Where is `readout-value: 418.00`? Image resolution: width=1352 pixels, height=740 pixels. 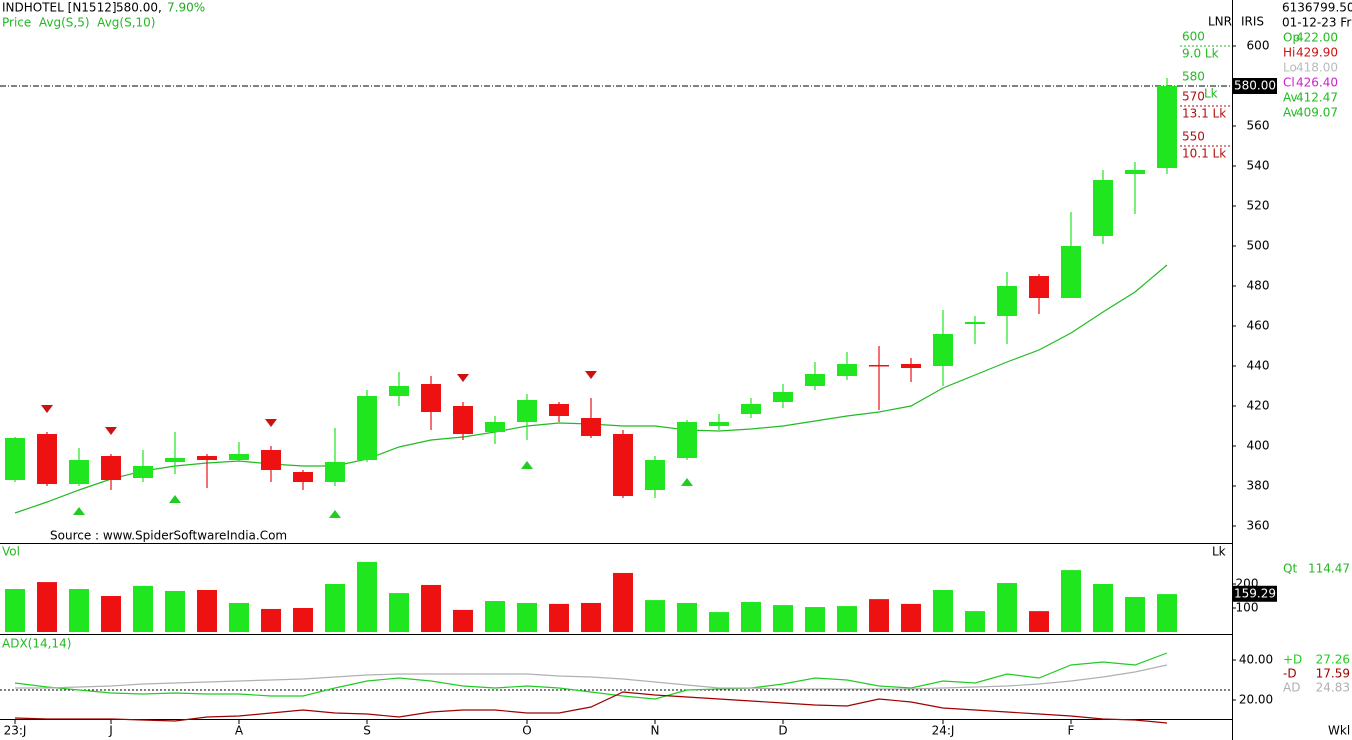
readout-value: 418.00 is located at coordinates (1317, 68).